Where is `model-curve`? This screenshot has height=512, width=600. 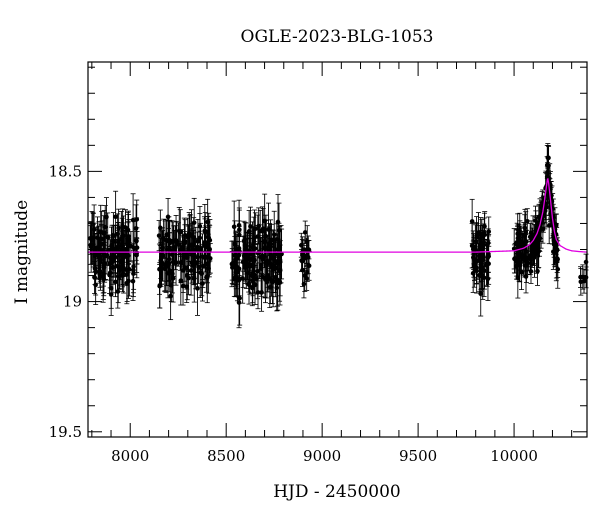 model-curve is located at coordinates (338, 215).